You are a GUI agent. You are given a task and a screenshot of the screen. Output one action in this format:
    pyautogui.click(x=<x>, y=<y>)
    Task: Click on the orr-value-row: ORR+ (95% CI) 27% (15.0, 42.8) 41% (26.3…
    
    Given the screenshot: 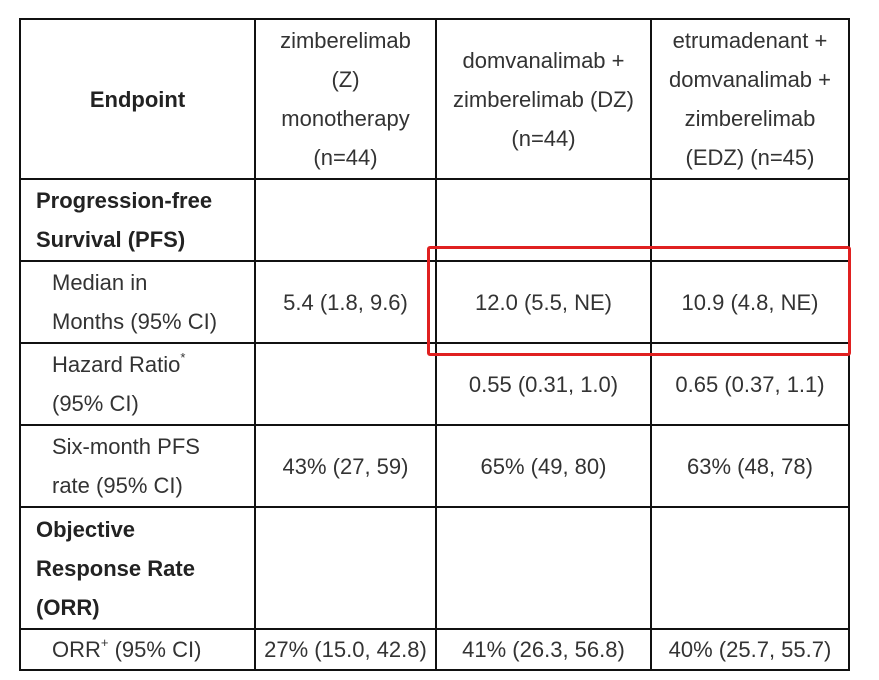 What is the action you would take?
    pyautogui.click(x=434, y=649)
    